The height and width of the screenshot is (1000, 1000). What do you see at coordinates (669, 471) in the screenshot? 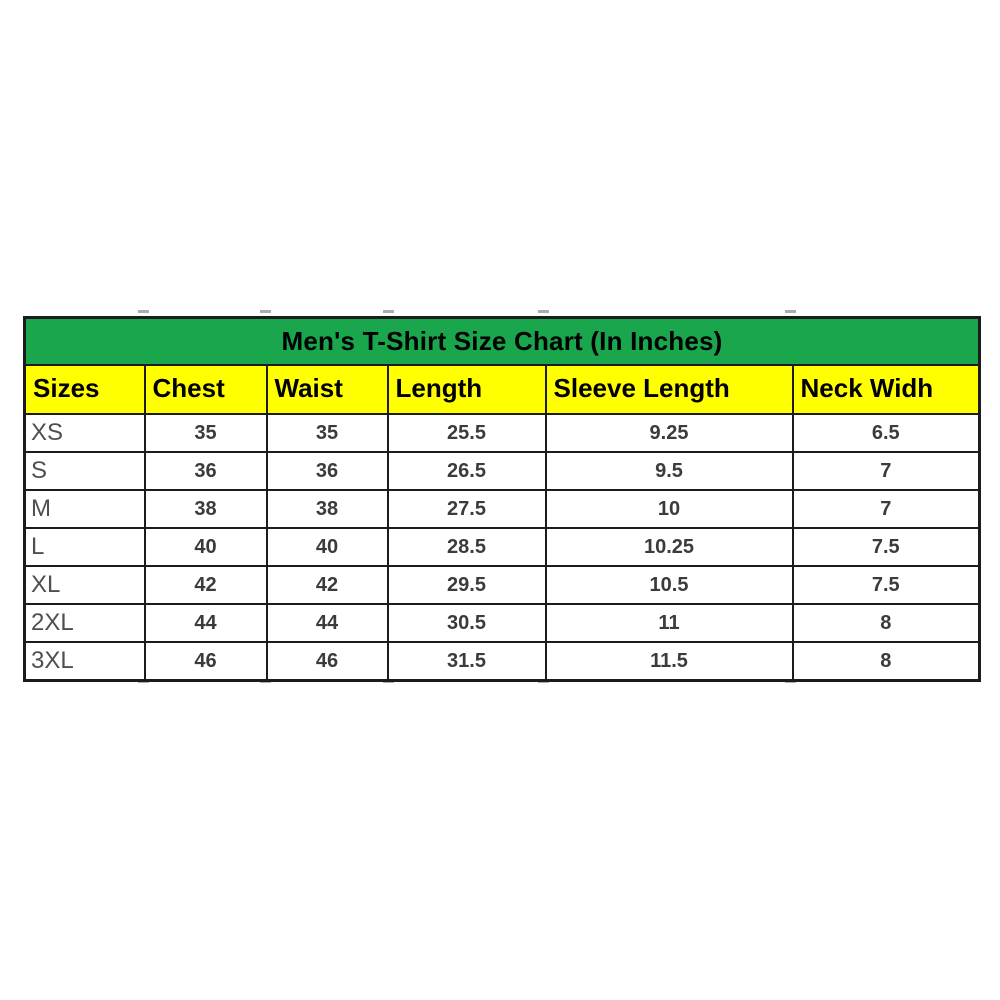
I see `value-cell: 9.5` at bounding box center [669, 471].